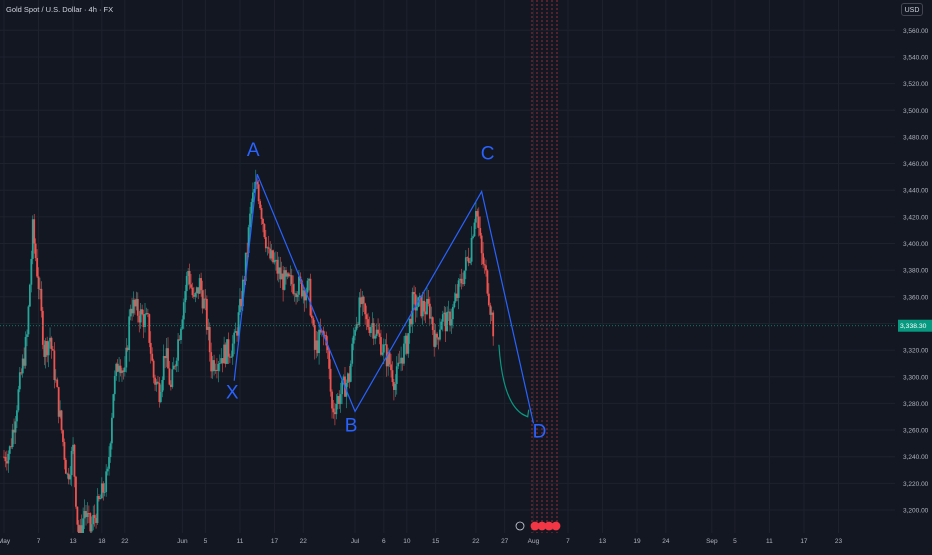 The width and height of the screenshot is (932, 555). Describe the element at coordinates (351, 425) in the screenshot. I see `pattern-label-b: B` at that location.